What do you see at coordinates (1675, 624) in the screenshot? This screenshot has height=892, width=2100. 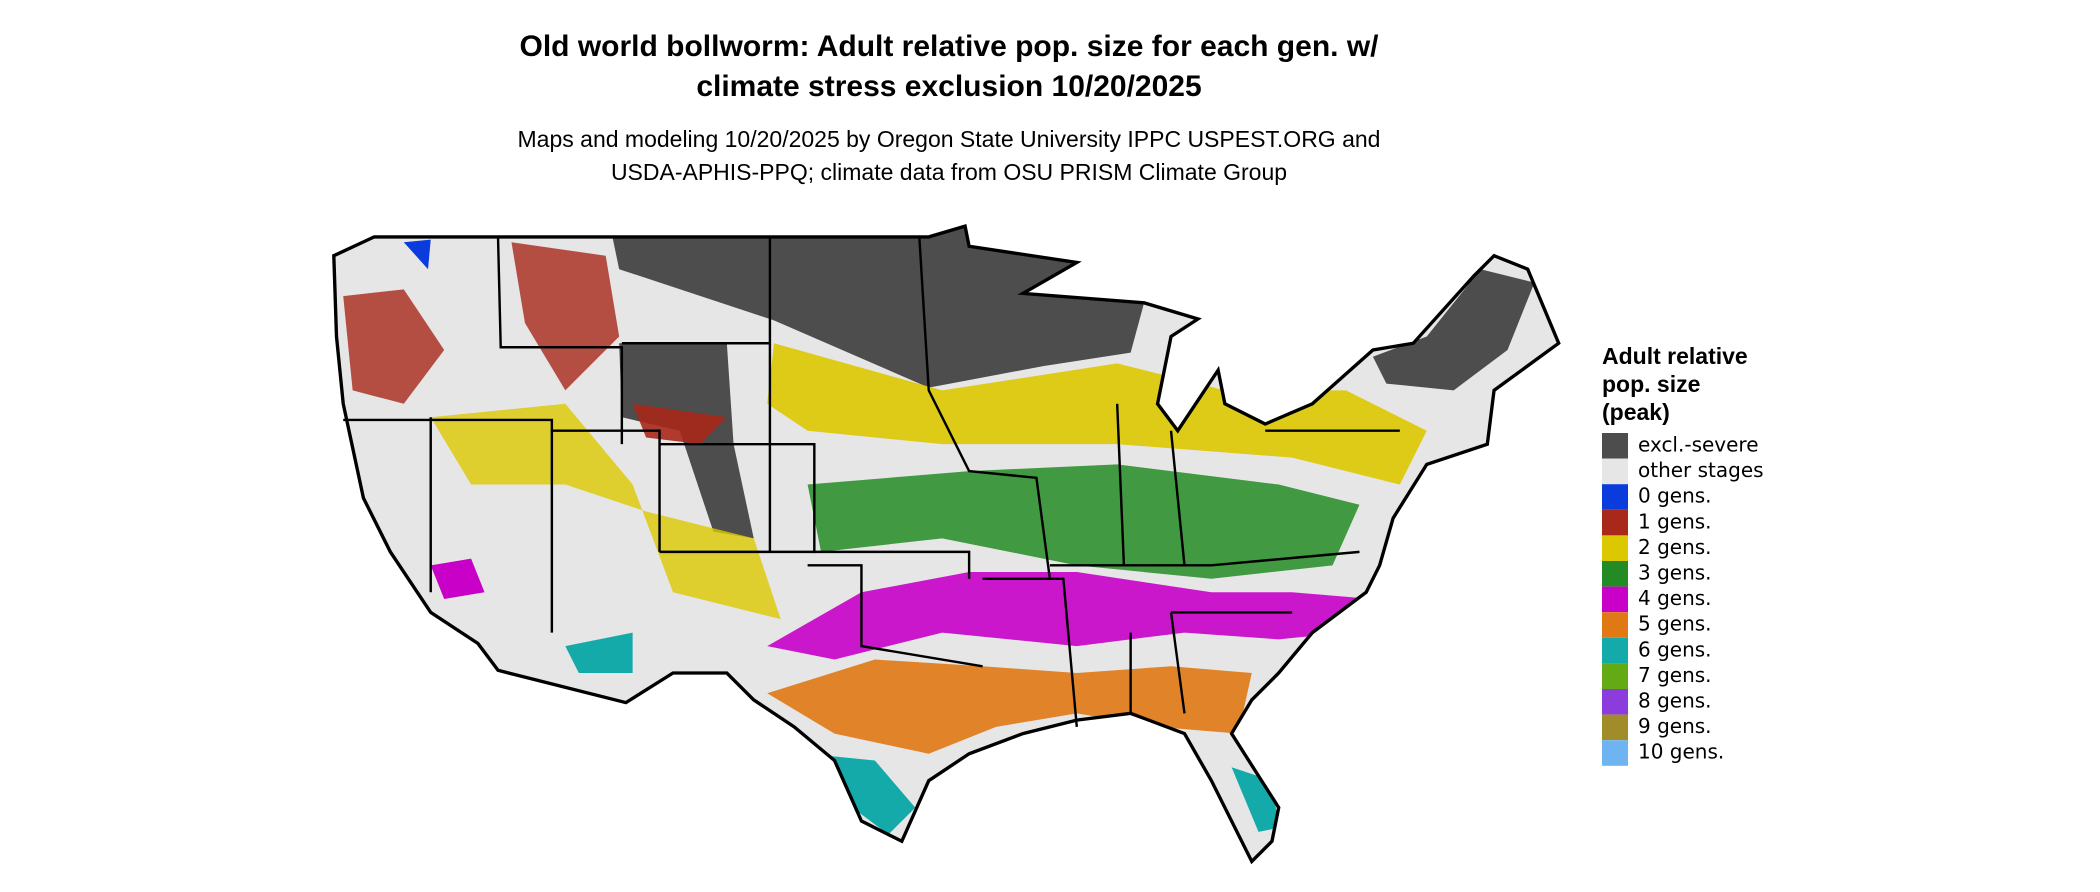 I see `legend-label: 5 gens.` at bounding box center [1675, 624].